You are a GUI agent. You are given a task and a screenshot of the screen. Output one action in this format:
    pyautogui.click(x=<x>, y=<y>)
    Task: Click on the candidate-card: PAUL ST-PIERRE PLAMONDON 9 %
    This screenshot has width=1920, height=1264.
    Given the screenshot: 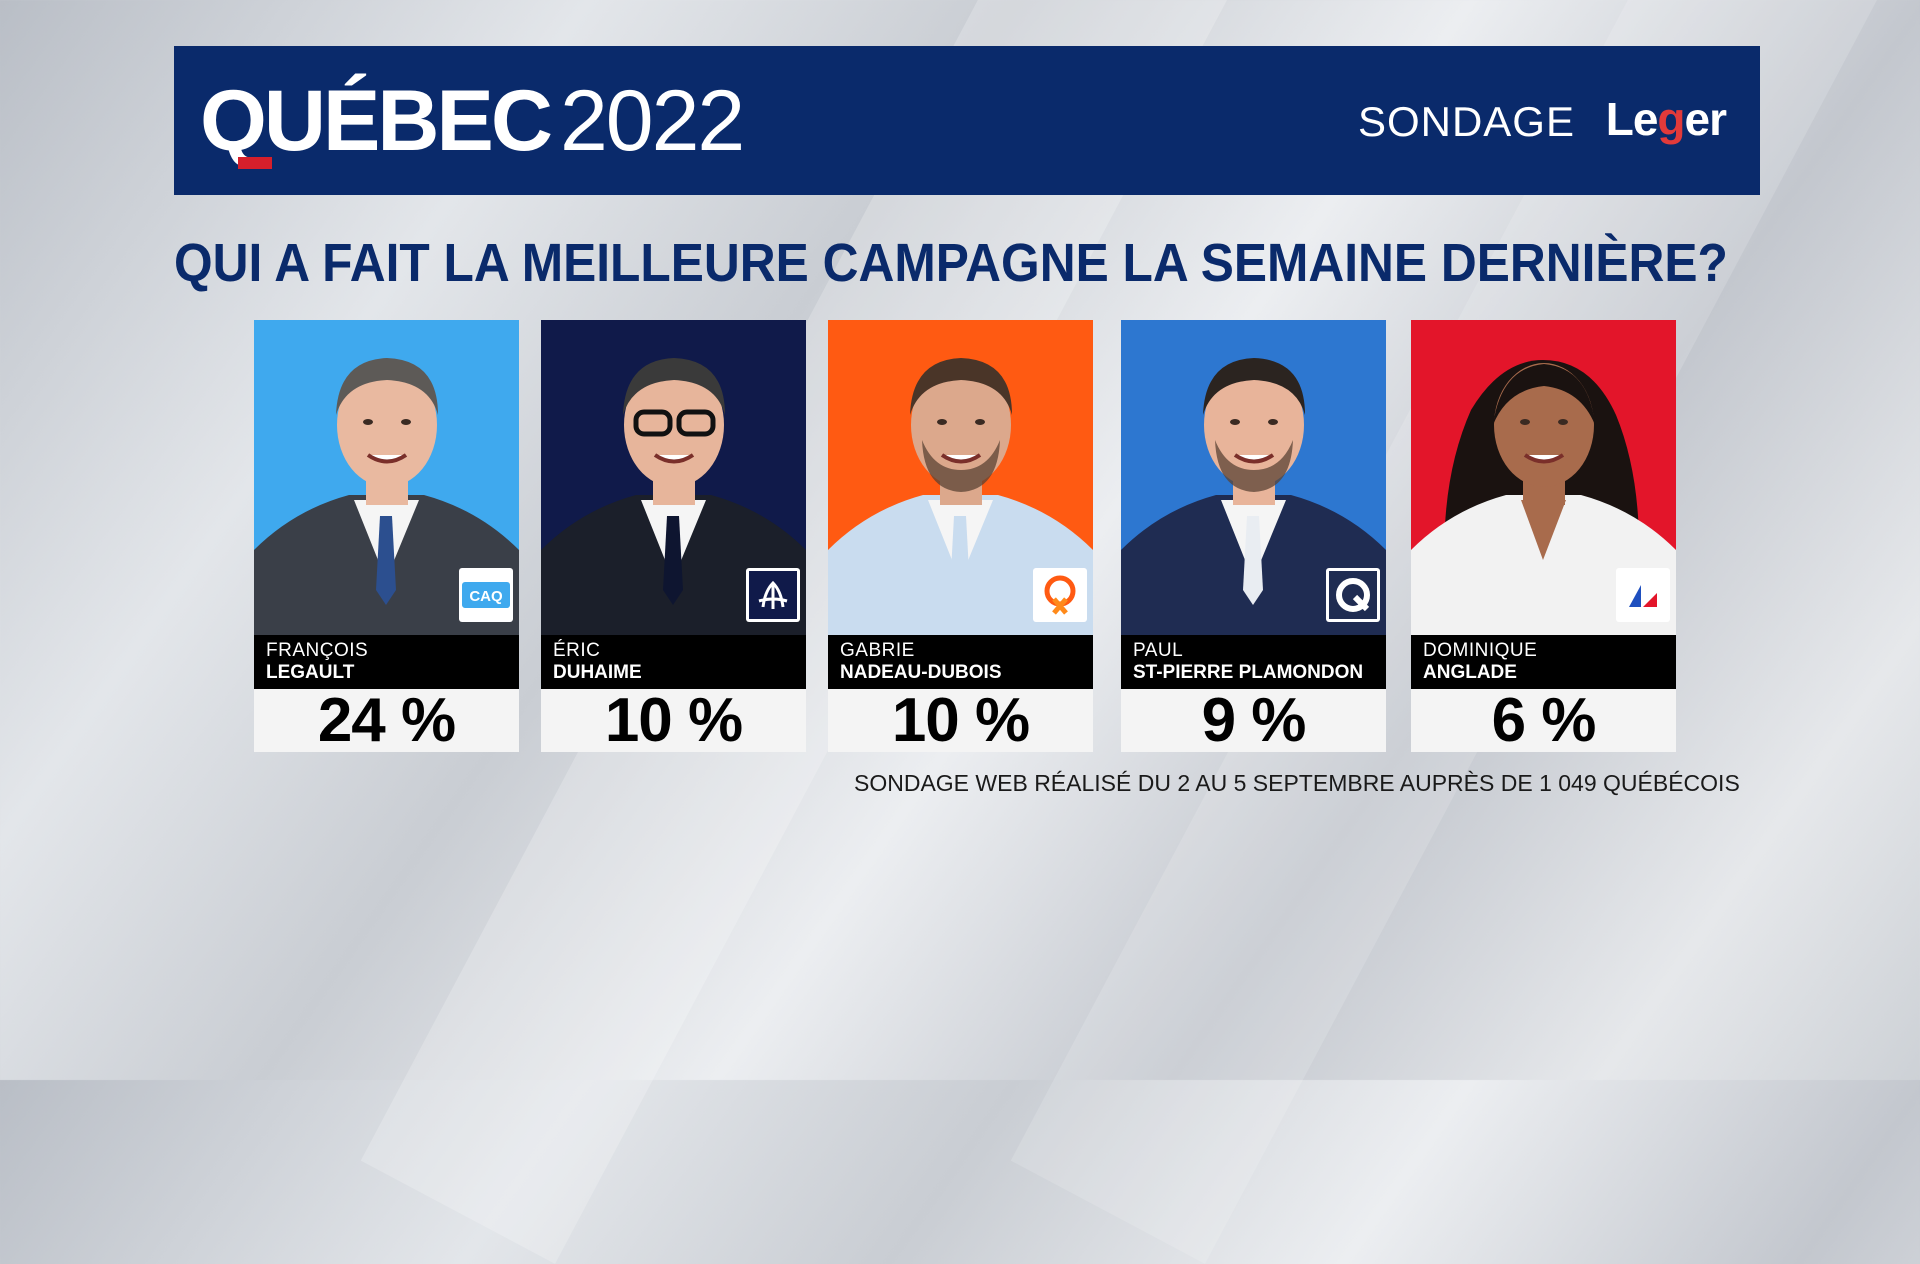 What is the action you would take?
    pyautogui.click(x=1253, y=536)
    